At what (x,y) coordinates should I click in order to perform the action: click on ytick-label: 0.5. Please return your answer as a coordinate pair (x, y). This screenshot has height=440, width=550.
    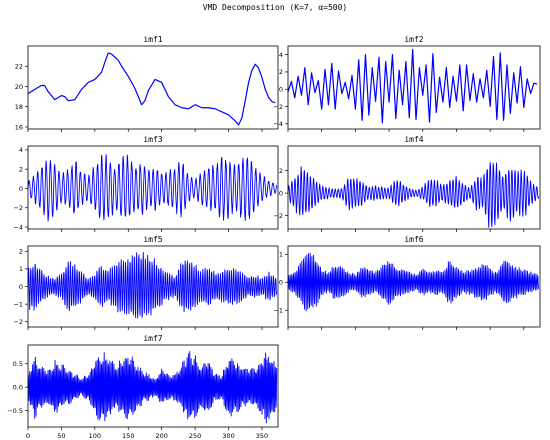
    Looking at the image, I should click on (18, 364).